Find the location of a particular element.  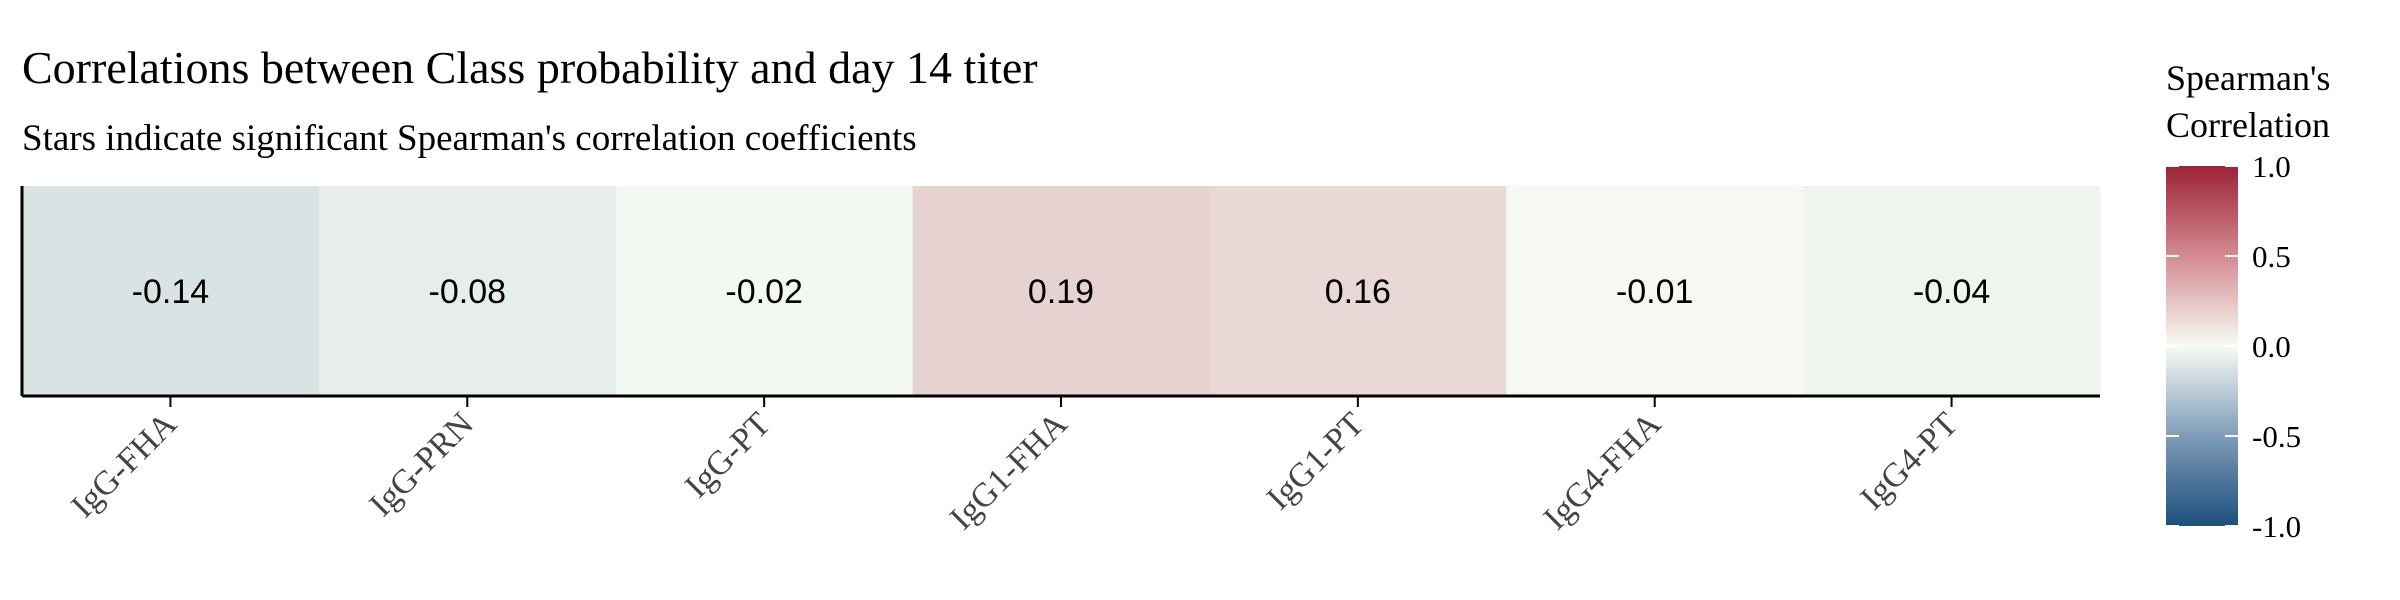

heatmap-cell-igg-prn is located at coordinates (467, 291).